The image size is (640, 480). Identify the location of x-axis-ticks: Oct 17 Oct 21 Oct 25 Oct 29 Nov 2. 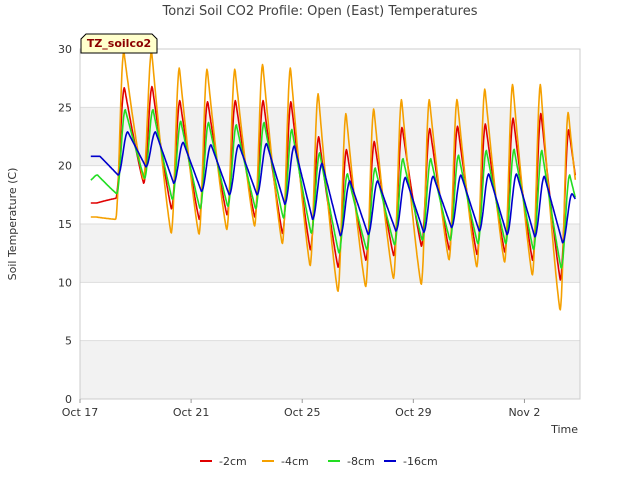
(301, 409).